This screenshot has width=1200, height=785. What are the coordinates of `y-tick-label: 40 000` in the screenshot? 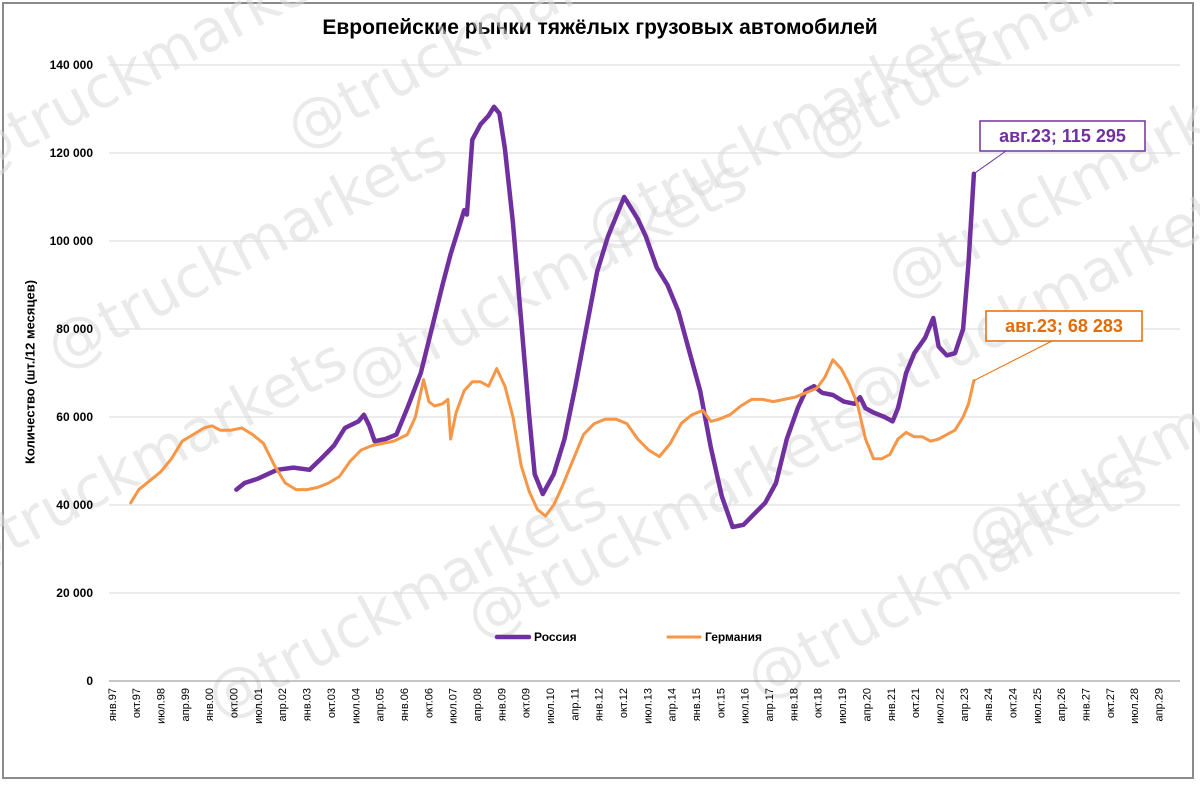 It's located at (74, 505).